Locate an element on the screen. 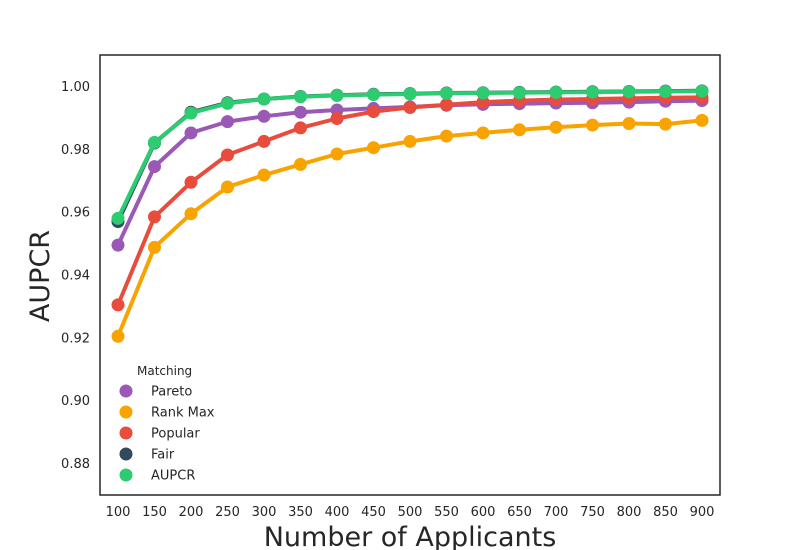  x-tick-label: 650 is located at coordinates (519, 512).